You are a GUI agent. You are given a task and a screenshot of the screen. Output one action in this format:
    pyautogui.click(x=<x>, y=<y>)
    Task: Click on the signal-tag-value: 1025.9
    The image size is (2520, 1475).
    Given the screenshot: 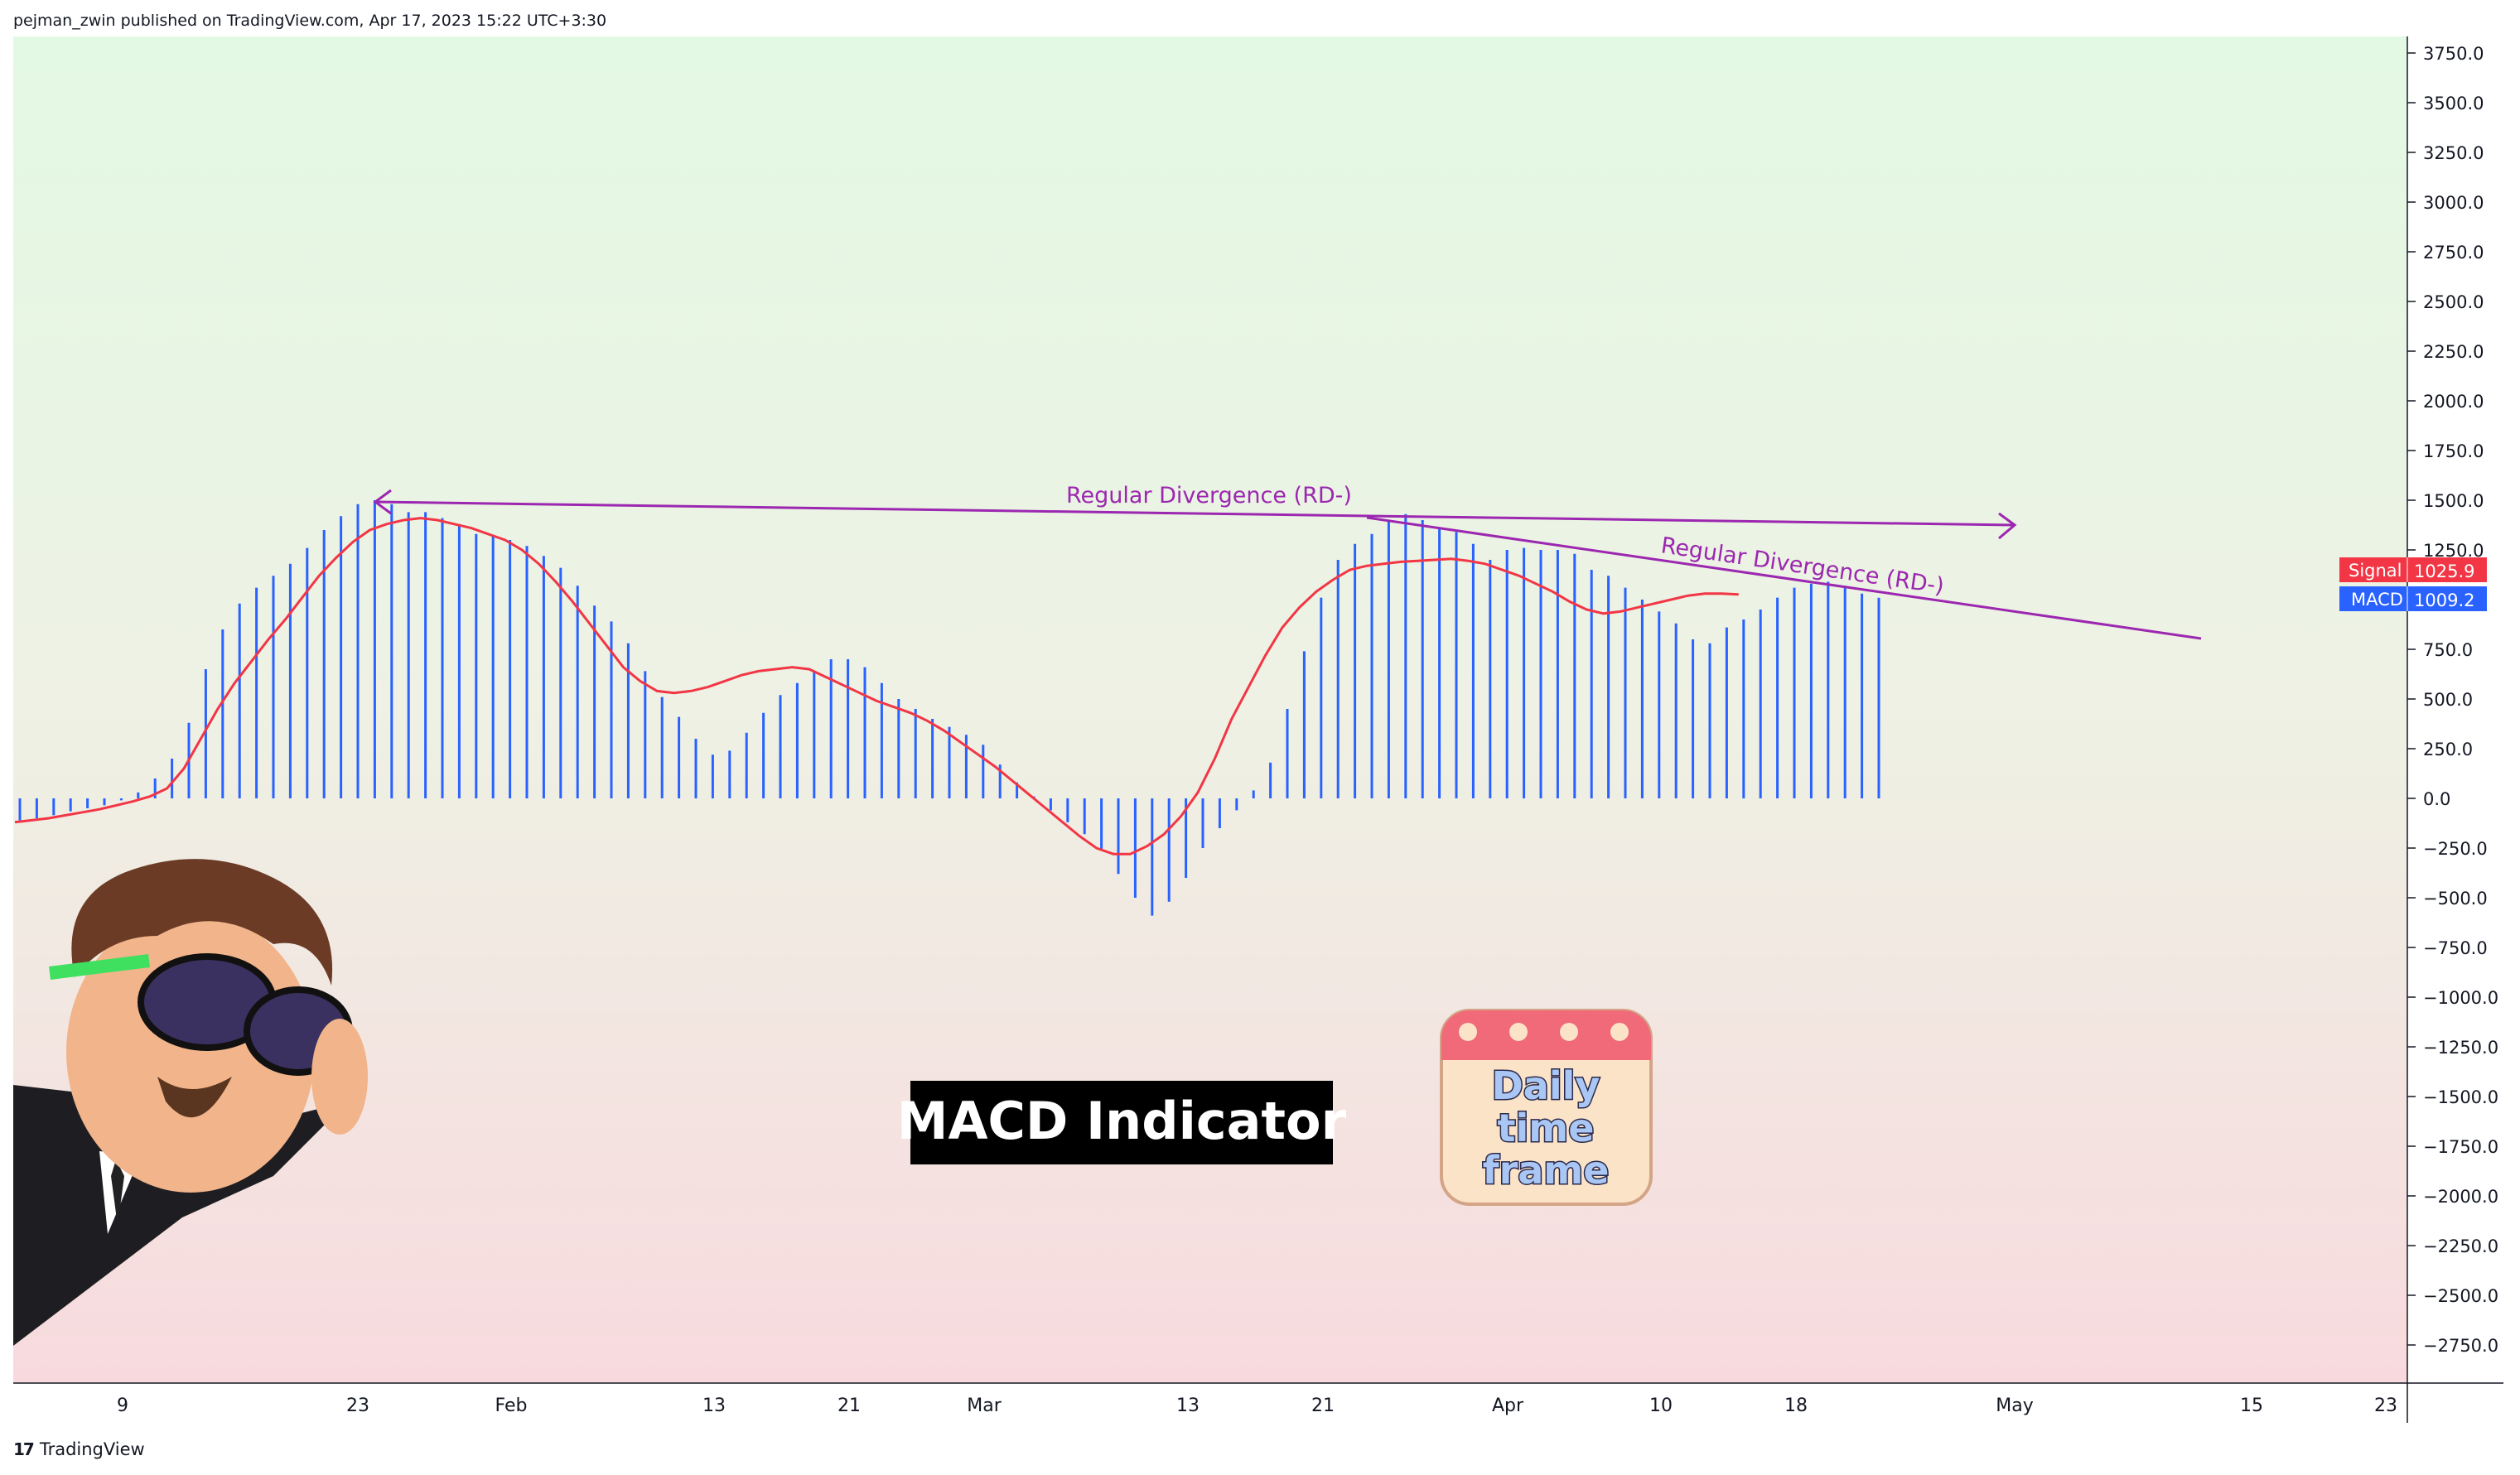 What is the action you would take?
    pyautogui.click(x=2444, y=571)
    